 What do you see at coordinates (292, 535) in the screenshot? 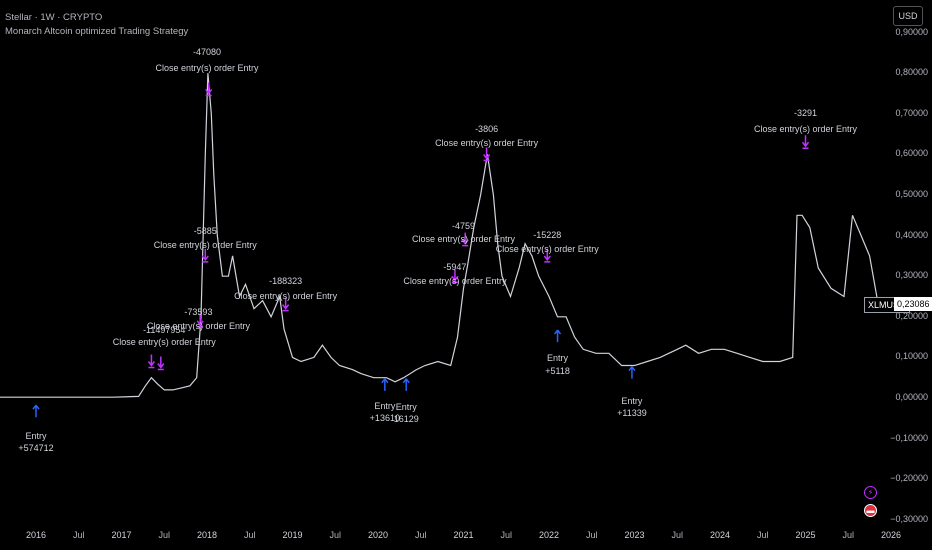
I see `time-tick-label: 2019` at bounding box center [292, 535].